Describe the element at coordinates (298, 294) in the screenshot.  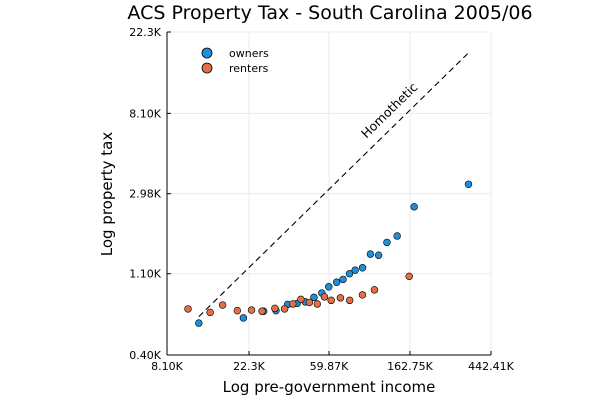
I see `series-renters` at that location.